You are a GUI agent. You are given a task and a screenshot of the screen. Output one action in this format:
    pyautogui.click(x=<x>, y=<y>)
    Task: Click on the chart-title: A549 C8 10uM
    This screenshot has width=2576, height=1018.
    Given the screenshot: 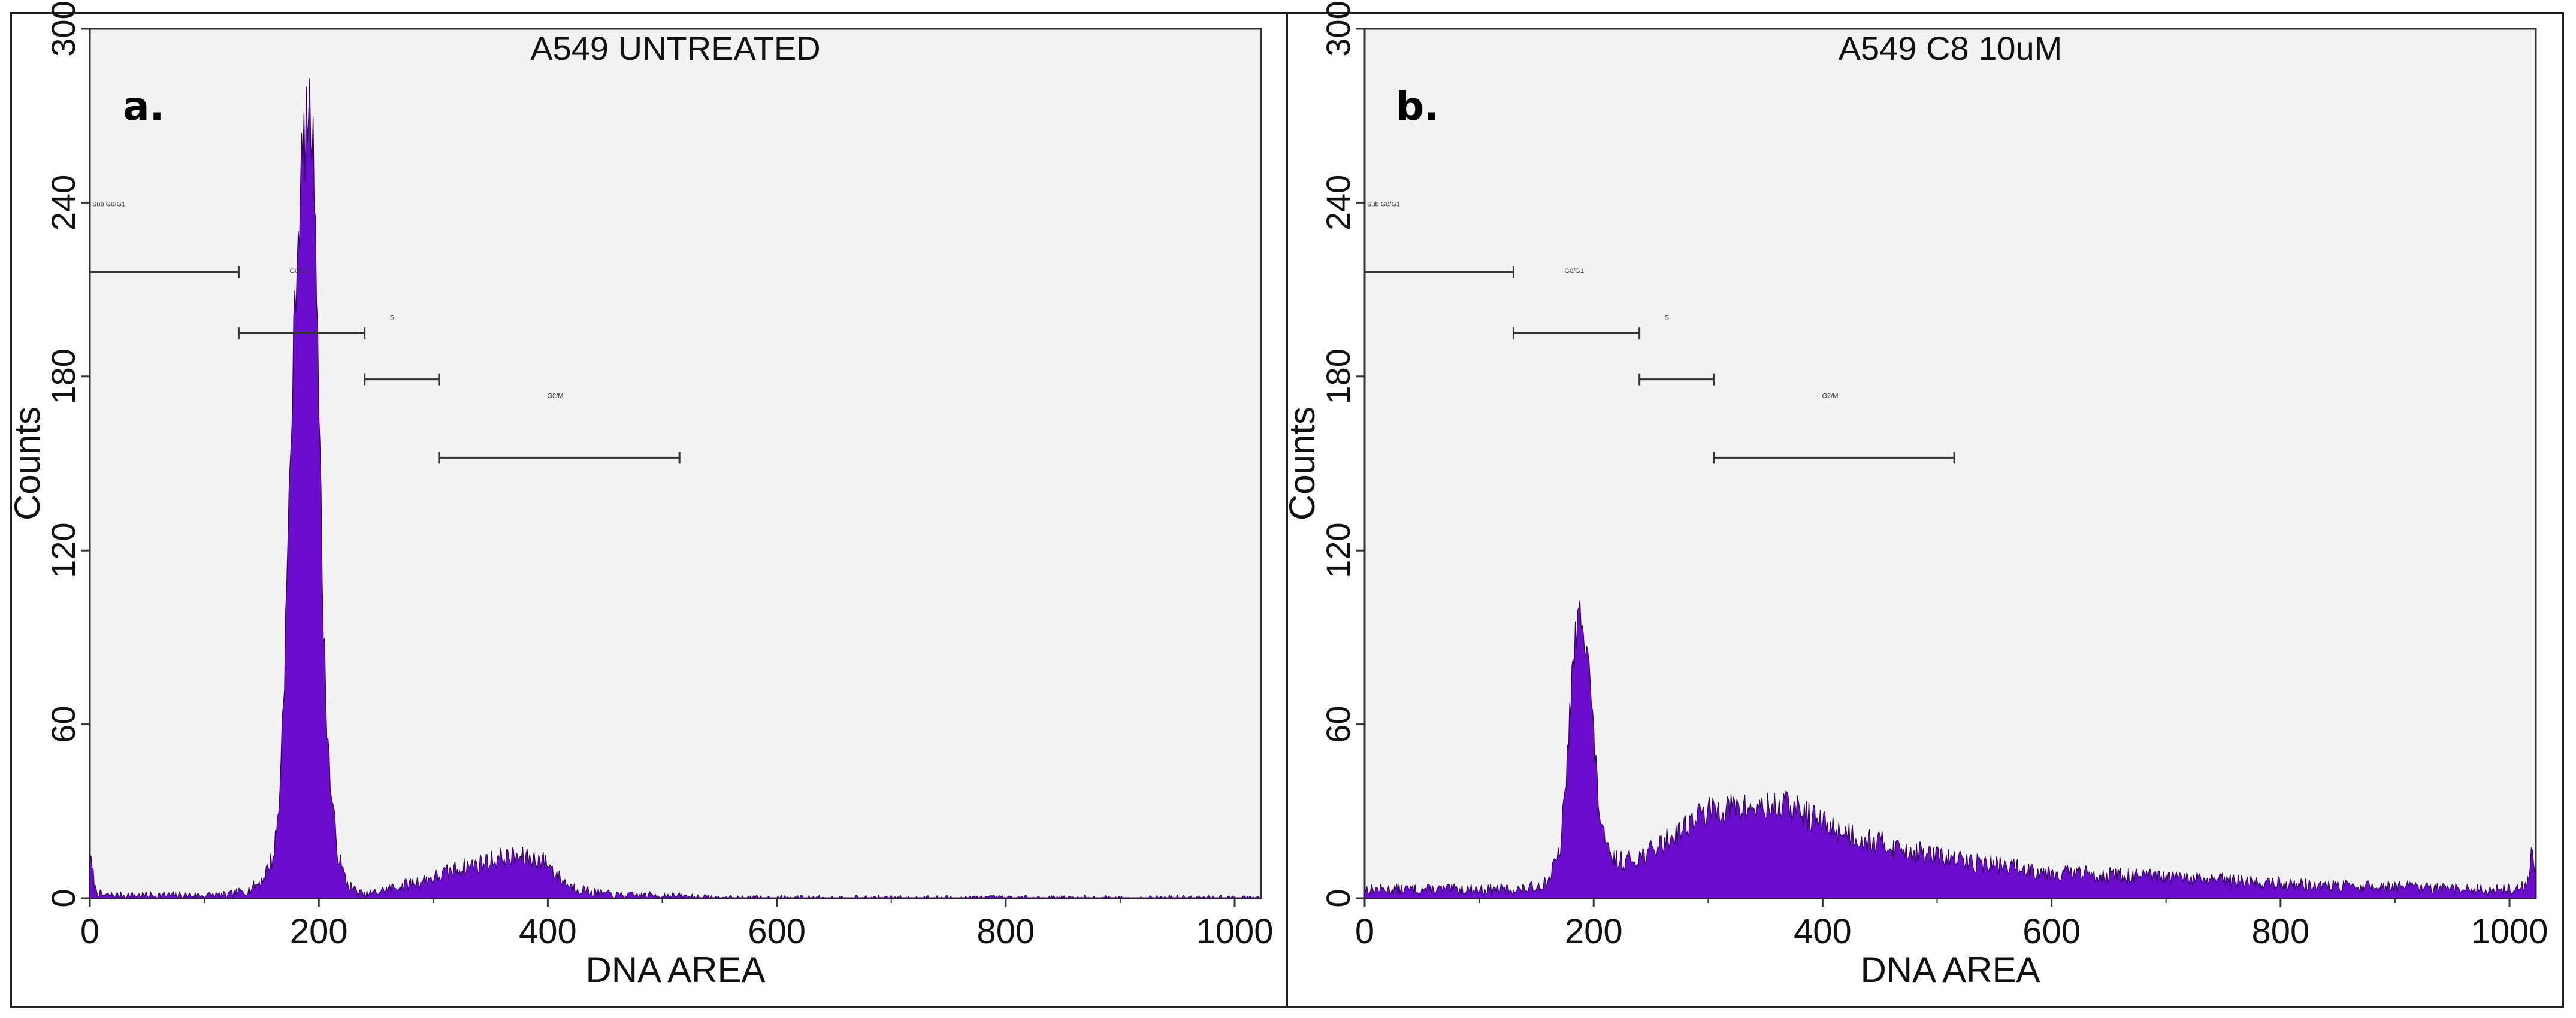 What is the action you would take?
    pyautogui.click(x=1951, y=48)
    